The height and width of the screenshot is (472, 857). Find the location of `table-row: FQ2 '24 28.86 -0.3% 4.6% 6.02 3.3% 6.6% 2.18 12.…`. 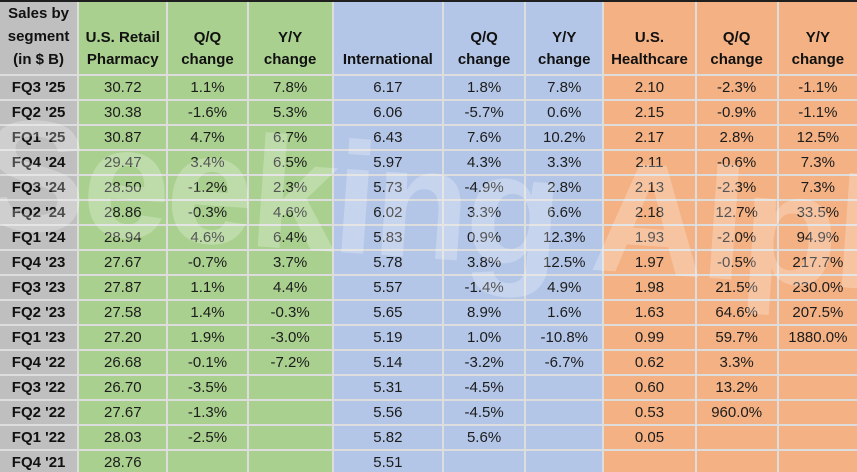

table-row: FQ2 '24 28.86 -0.3% 4.6% 6.02 3.3% 6.6% 2.18 12.… is located at coordinates (428, 212).